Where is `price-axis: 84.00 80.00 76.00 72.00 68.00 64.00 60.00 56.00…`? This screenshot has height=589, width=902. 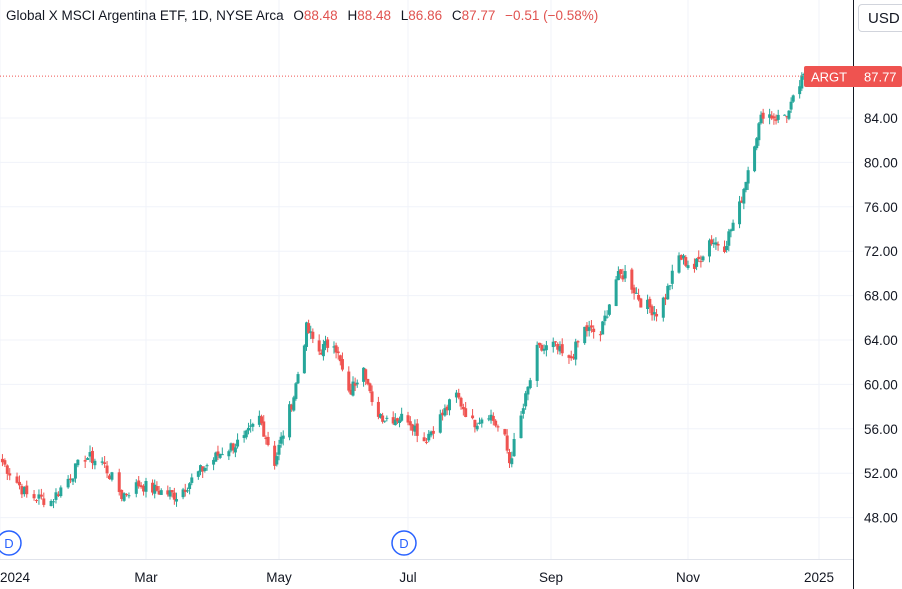
price-axis: 84.00 80.00 76.00 72.00 68.00 64.00 60.00 56.00… is located at coordinates (881, 318).